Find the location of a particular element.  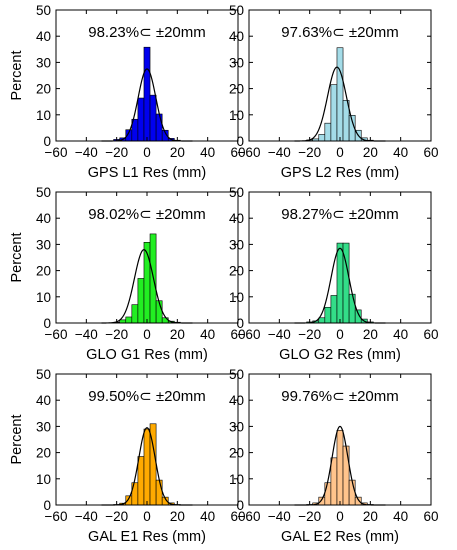

x-axis-label: GLO G1 Res (mm) is located at coordinates (147, 355).